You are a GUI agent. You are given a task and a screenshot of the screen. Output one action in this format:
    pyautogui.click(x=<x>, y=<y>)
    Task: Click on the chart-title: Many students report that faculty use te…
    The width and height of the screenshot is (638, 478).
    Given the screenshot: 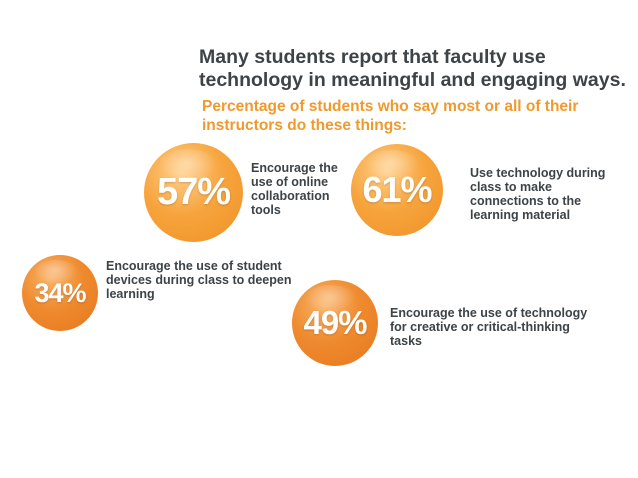 What is the action you would take?
    pyautogui.click(x=412, y=68)
    